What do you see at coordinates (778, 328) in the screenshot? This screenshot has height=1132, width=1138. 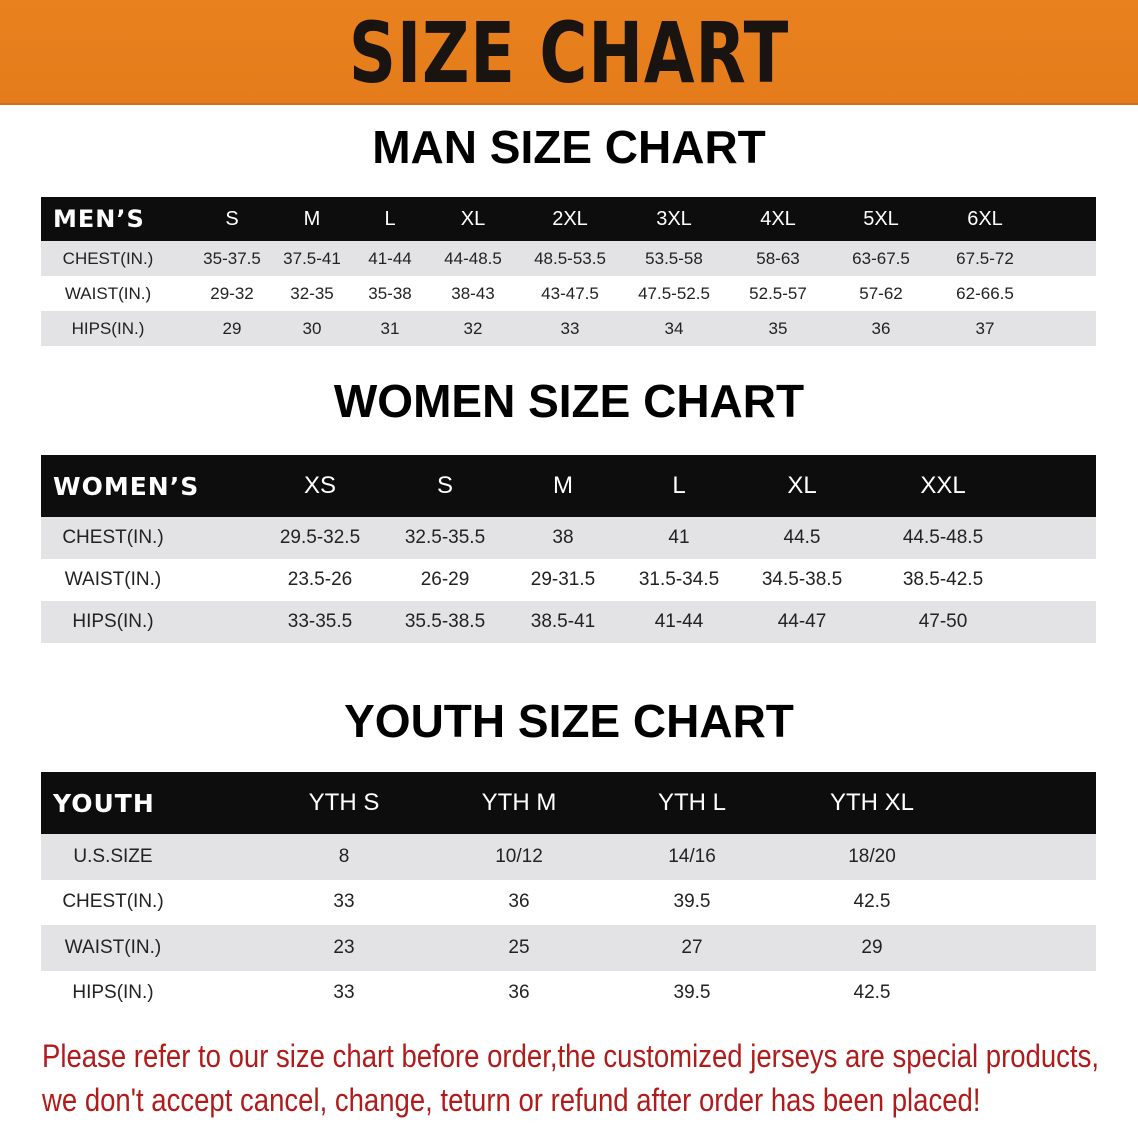 I see `table-cell: 35` at bounding box center [778, 328].